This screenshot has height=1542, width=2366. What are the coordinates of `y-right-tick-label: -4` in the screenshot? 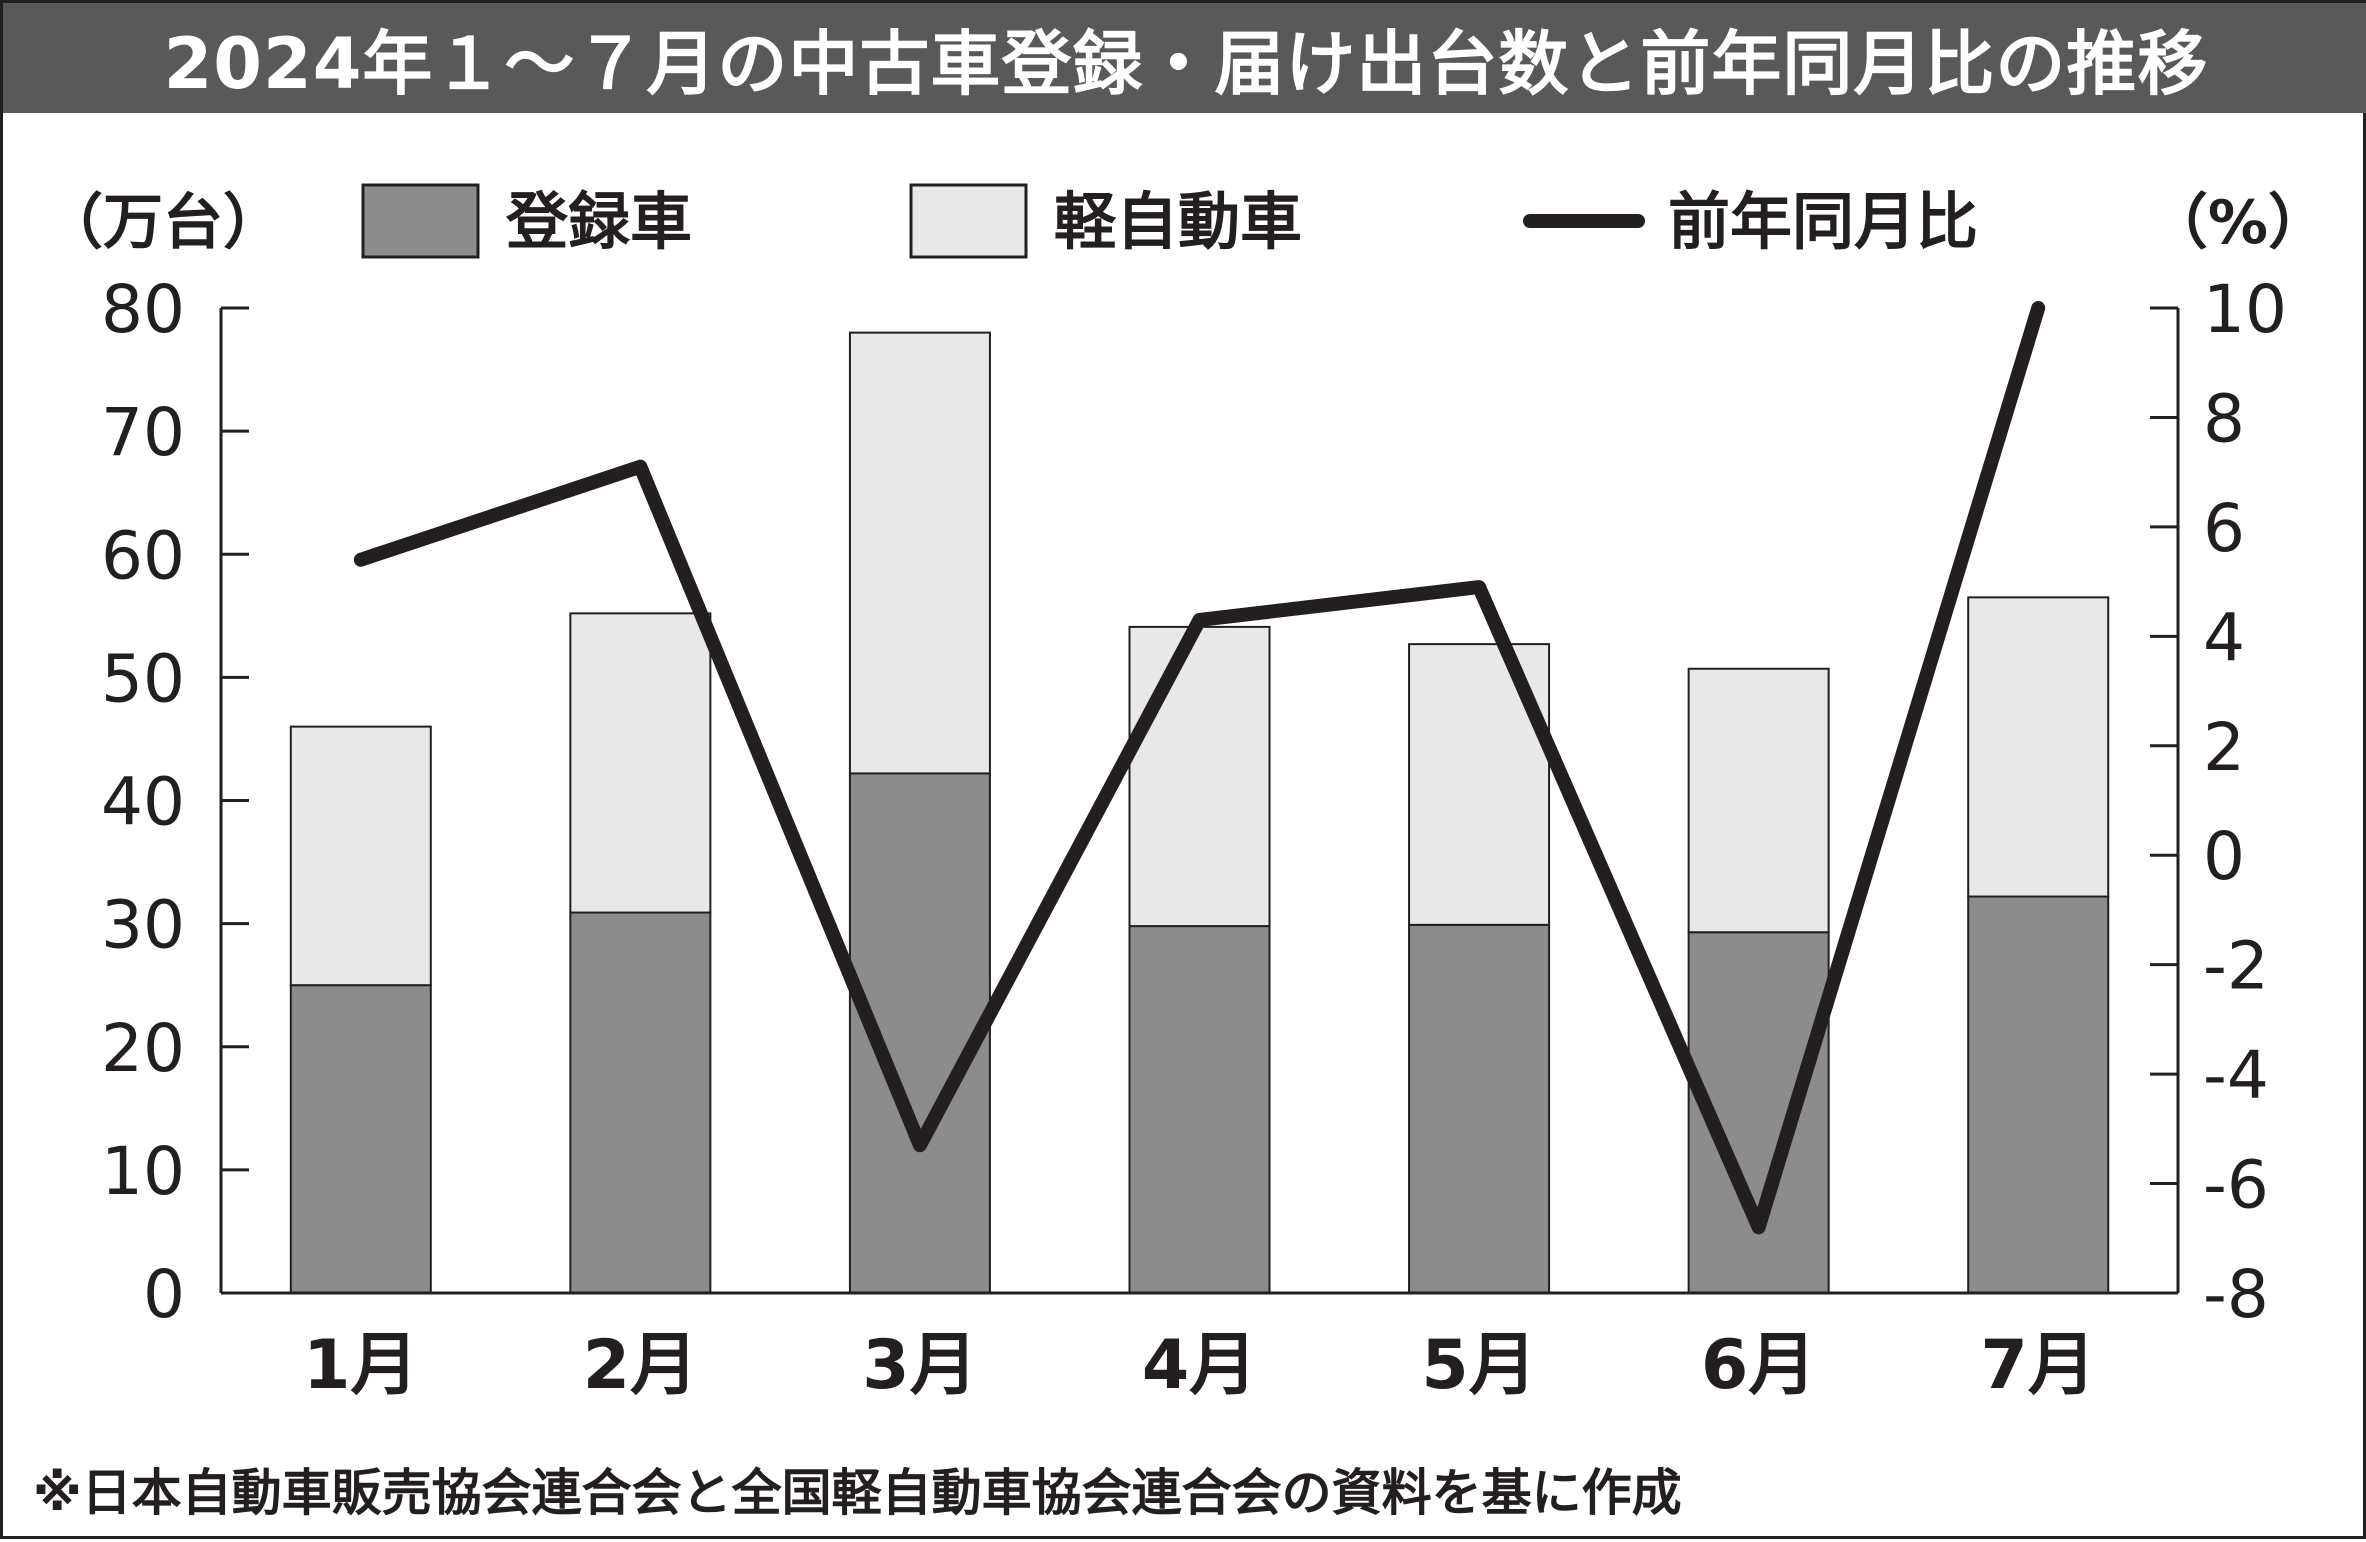 It's located at (2236, 1075).